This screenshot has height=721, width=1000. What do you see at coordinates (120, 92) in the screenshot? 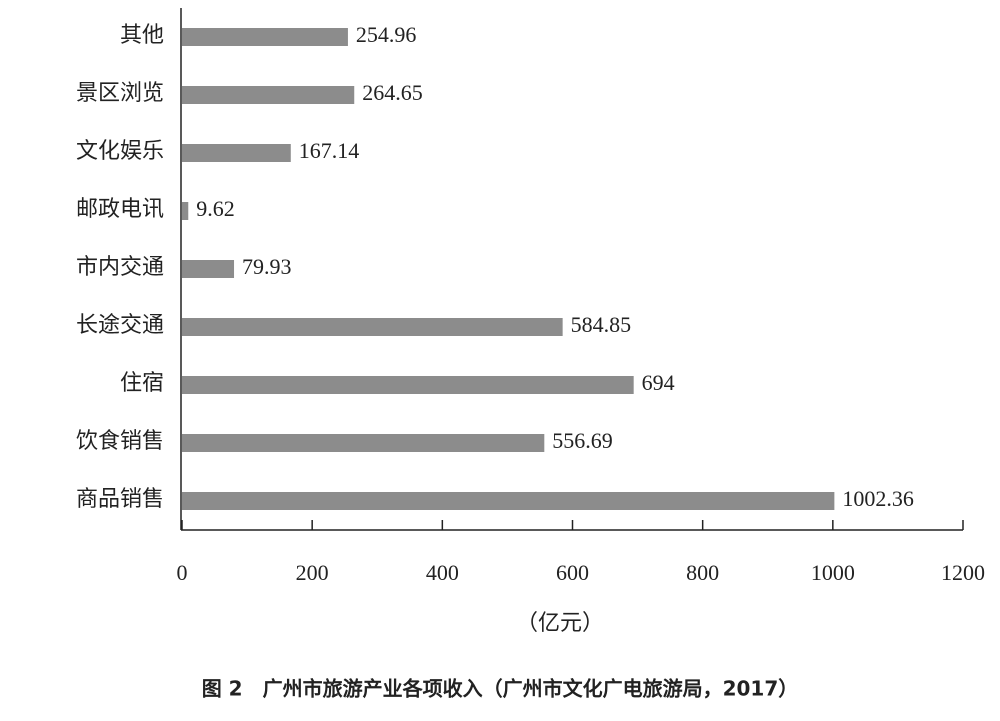
I see `y-tick-label: 景区浏览` at bounding box center [120, 92].